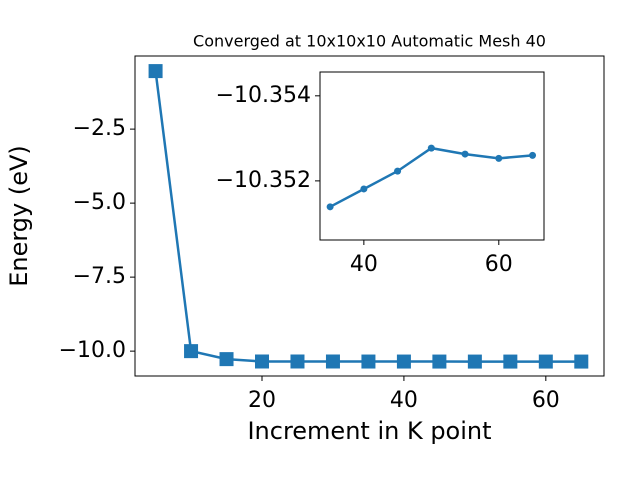 Image resolution: width=640 pixels, height=480 pixels. Describe the element at coordinates (19, 216) in the screenshot. I see `y-axis-label: Energy (eV)` at that location.